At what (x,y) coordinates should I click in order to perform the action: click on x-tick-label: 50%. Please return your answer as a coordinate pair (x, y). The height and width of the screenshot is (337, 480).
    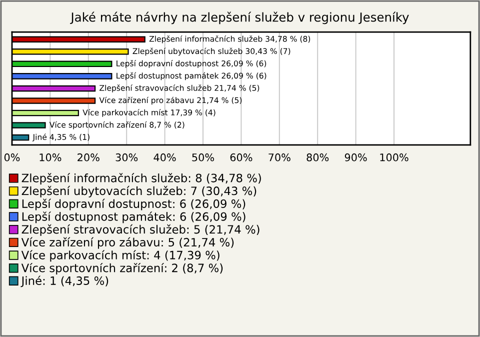
    Looking at the image, I should click on (203, 157).